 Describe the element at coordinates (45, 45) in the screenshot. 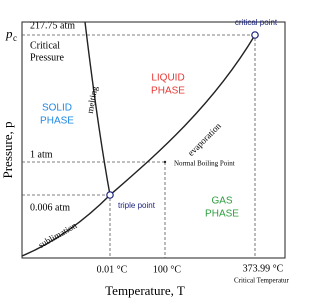

I see `critical-pressure-name: Critical` at that location.